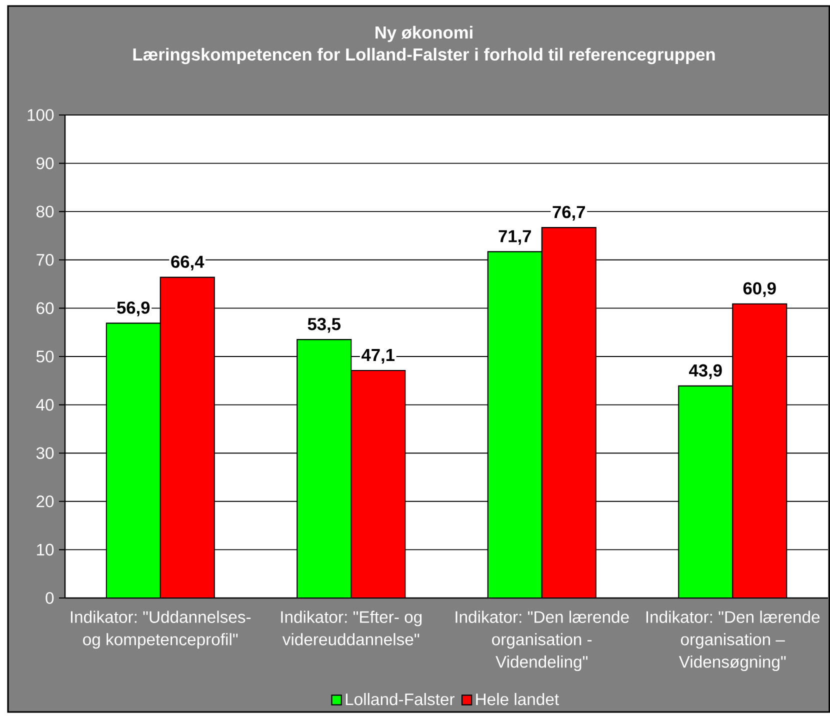  I want to click on data-label: 47,1, so click(378, 356).